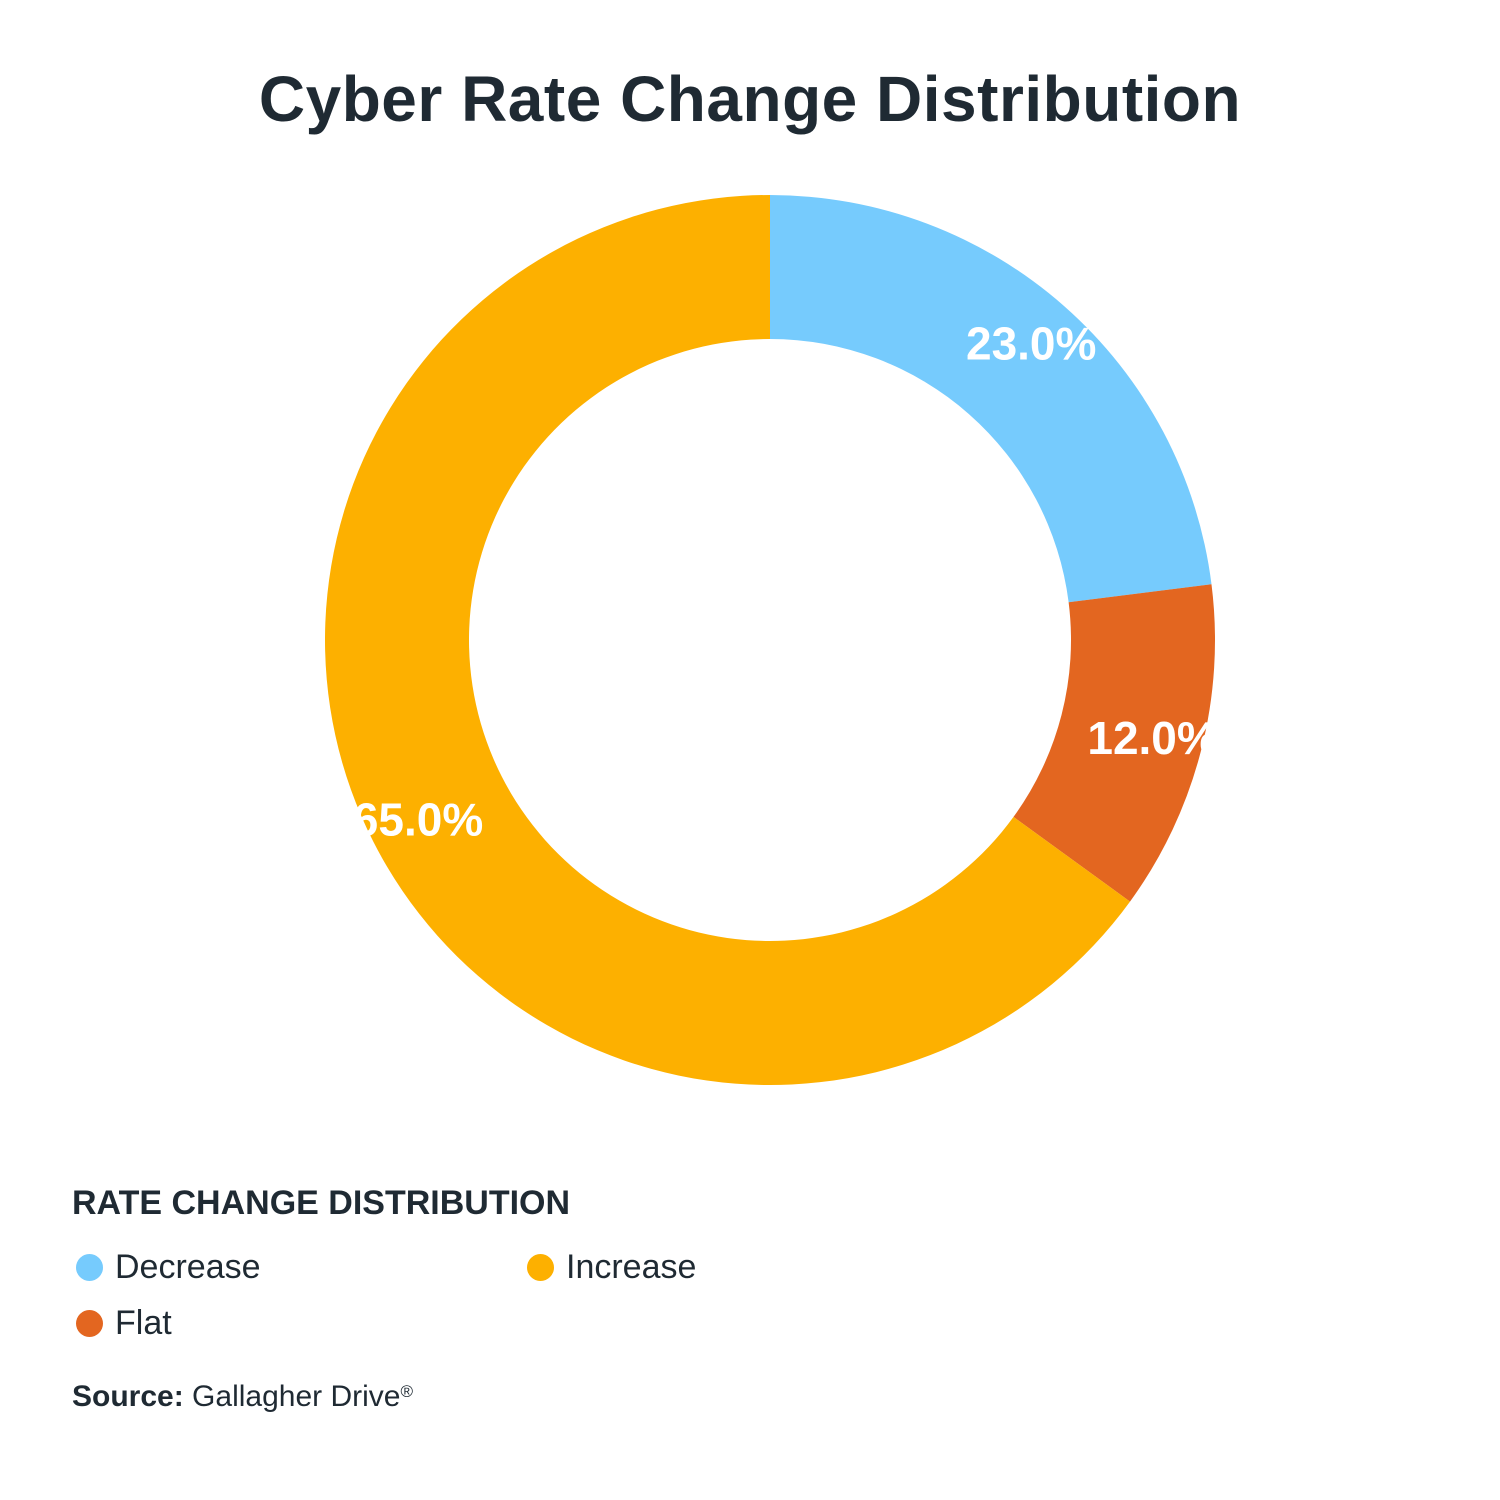 Image resolution: width=1500 pixels, height=1500 pixels. I want to click on legend-swatch-flat, so click(89, 1323).